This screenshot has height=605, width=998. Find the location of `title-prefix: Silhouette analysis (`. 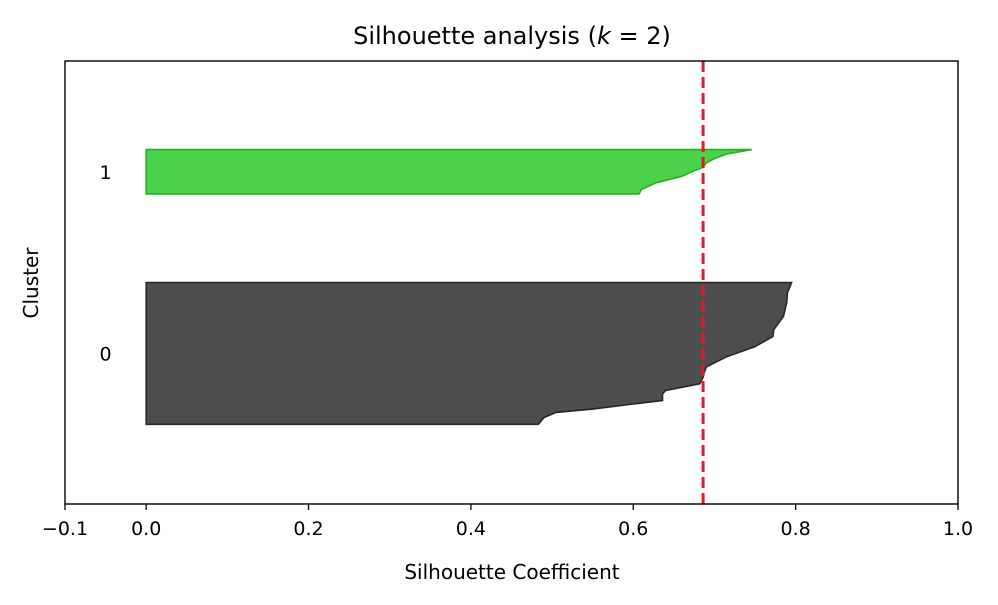

title-prefix: Silhouette analysis ( is located at coordinates (475, 36).